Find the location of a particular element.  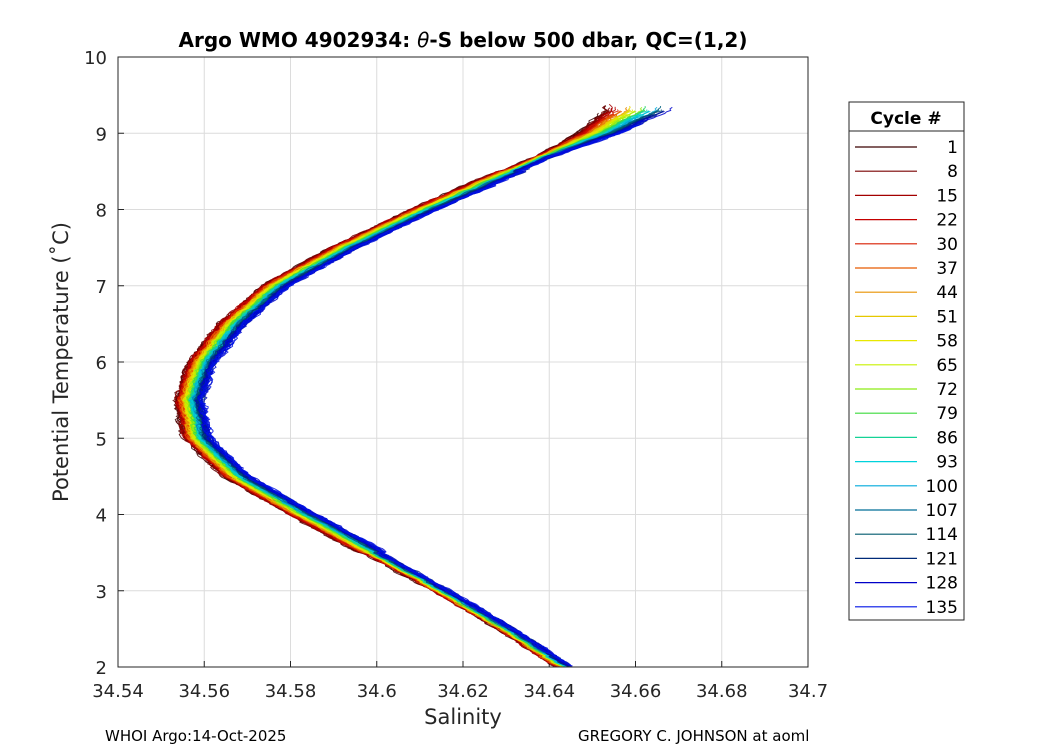

x-tick-label: 34.68 is located at coordinates (722, 691).